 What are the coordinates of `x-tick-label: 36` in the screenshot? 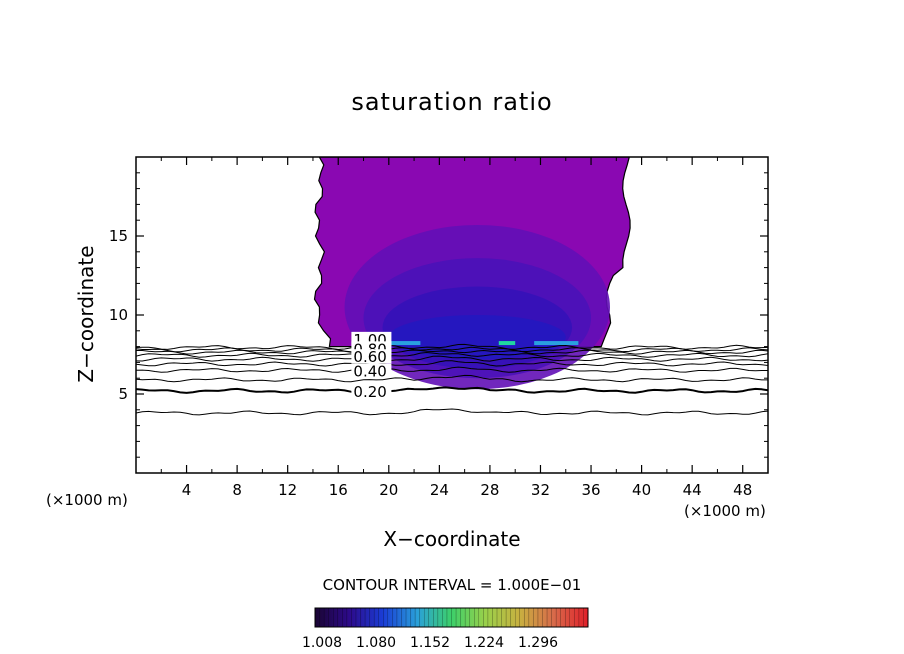 It's located at (590, 490).